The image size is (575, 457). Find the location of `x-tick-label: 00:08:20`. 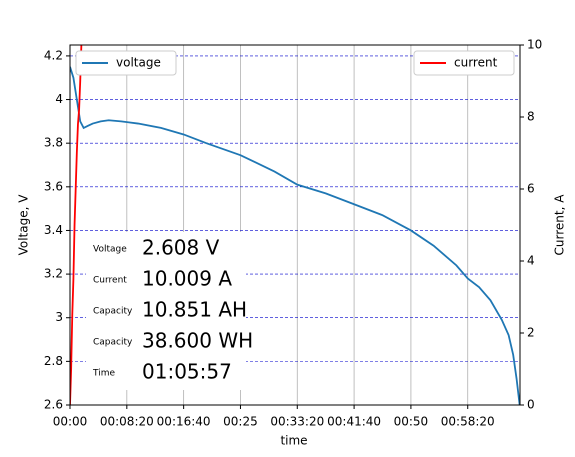

x-tick-label: 00:08:20 is located at coordinates (127, 422).